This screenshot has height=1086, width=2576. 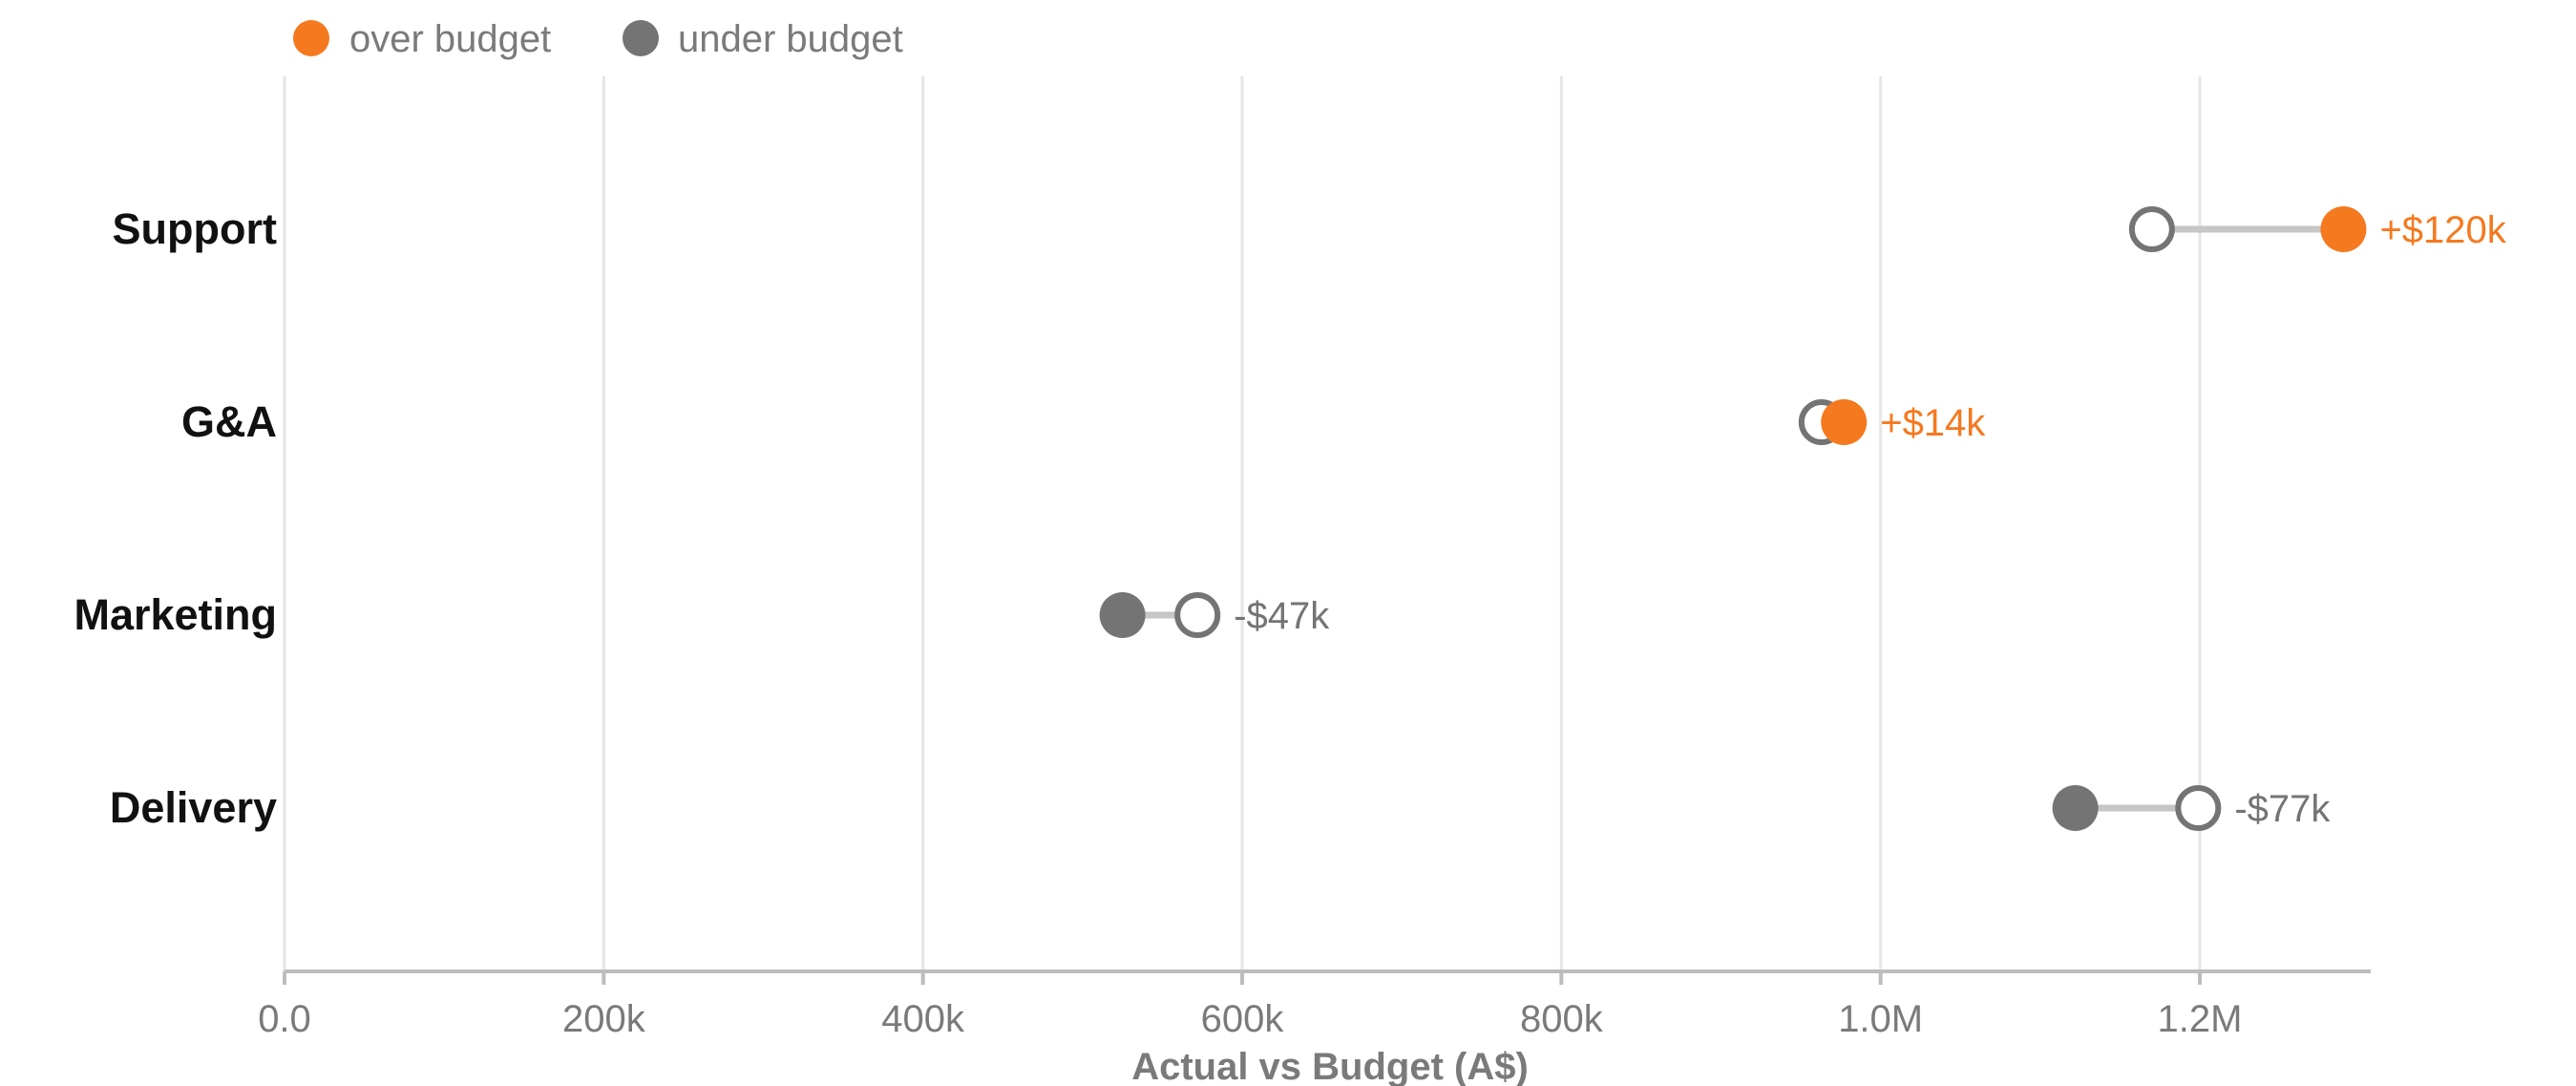 What do you see at coordinates (1933, 423) in the screenshot?
I see `diff-label-g-a: +$14k` at bounding box center [1933, 423].